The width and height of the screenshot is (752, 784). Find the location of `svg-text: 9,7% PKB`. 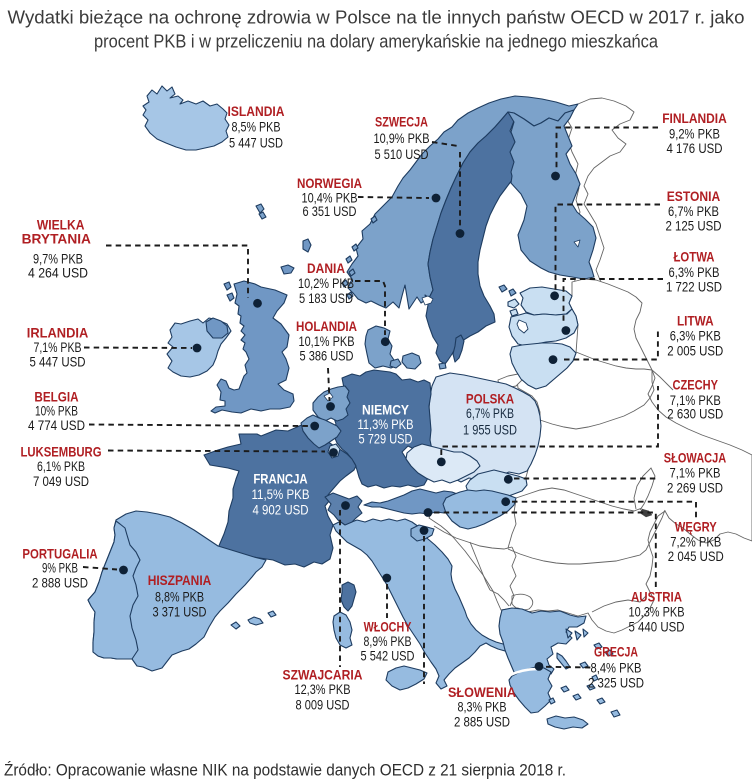

svg-text: 9,7% PKB is located at coordinates (58, 259).